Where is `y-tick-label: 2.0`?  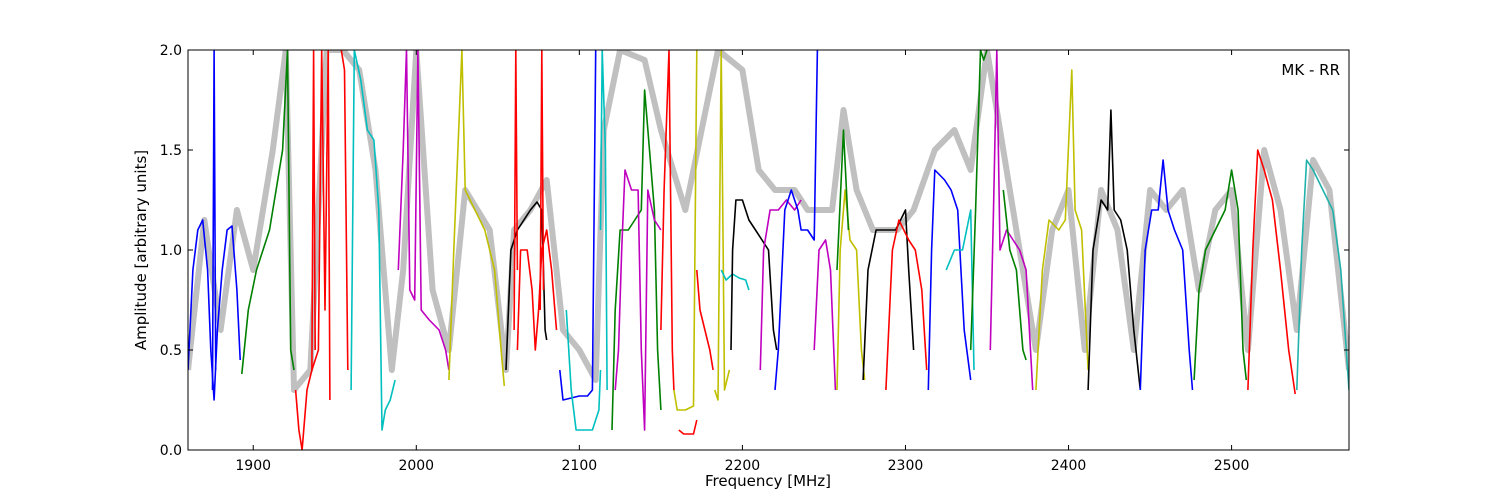 y-tick-label: 2.0 is located at coordinates (171, 51).